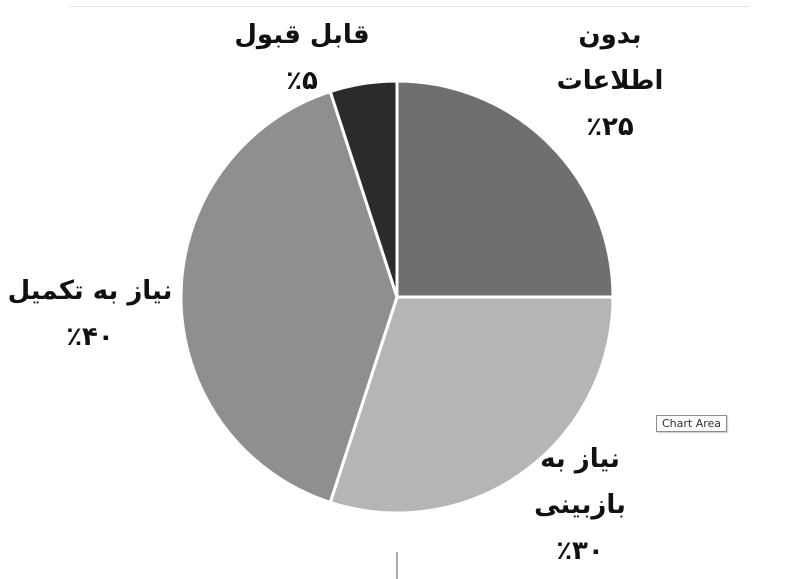 This screenshot has height=579, width=800. What do you see at coordinates (90, 314) in the screenshot?
I see `label-needs-completion: نیاز به تکمیل ٪۴۰` at bounding box center [90, 314].